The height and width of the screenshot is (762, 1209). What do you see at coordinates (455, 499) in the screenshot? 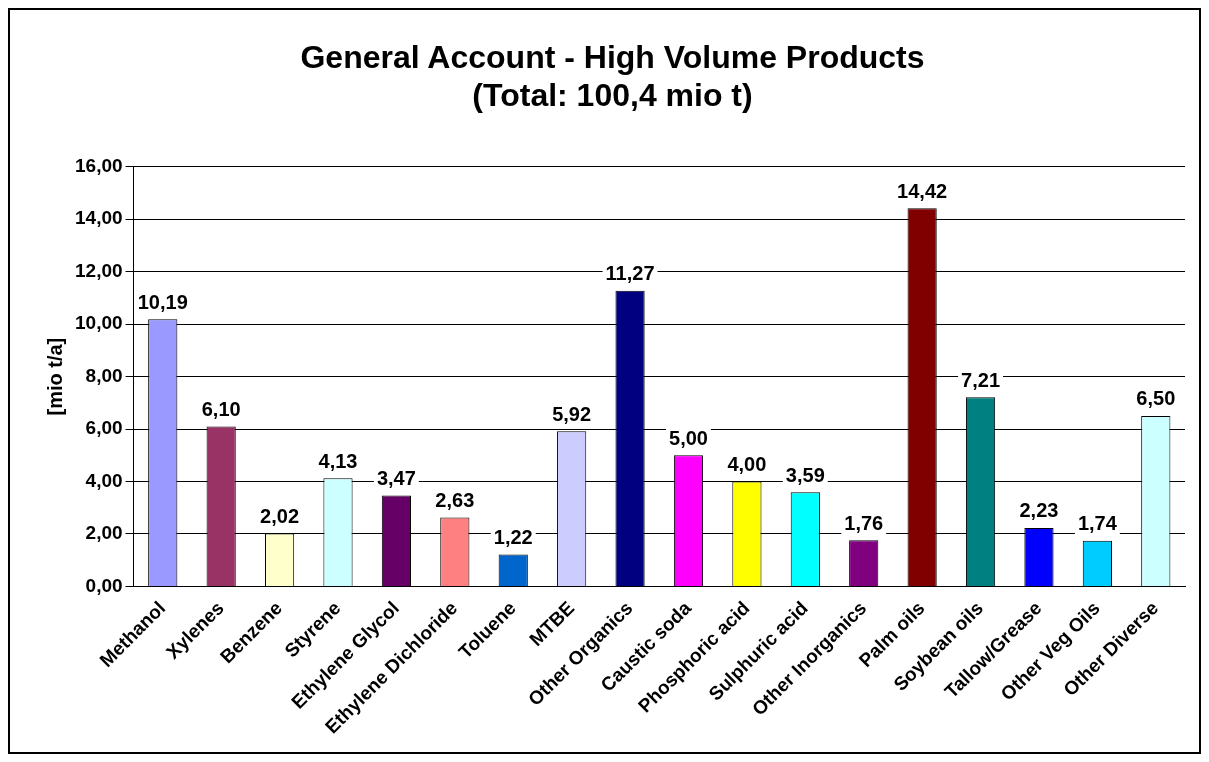
I see `data-label: 2,63` at bounding box center [455, 499].